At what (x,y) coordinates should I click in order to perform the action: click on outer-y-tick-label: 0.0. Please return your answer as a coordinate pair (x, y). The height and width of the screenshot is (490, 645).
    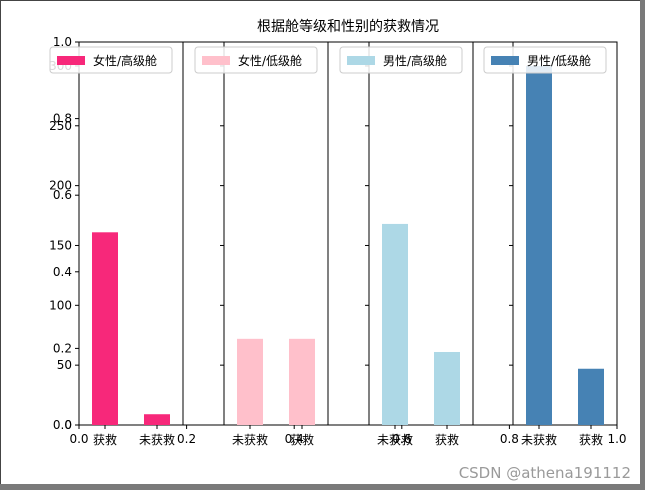
    Looking at the image, I should click on (62, 425).